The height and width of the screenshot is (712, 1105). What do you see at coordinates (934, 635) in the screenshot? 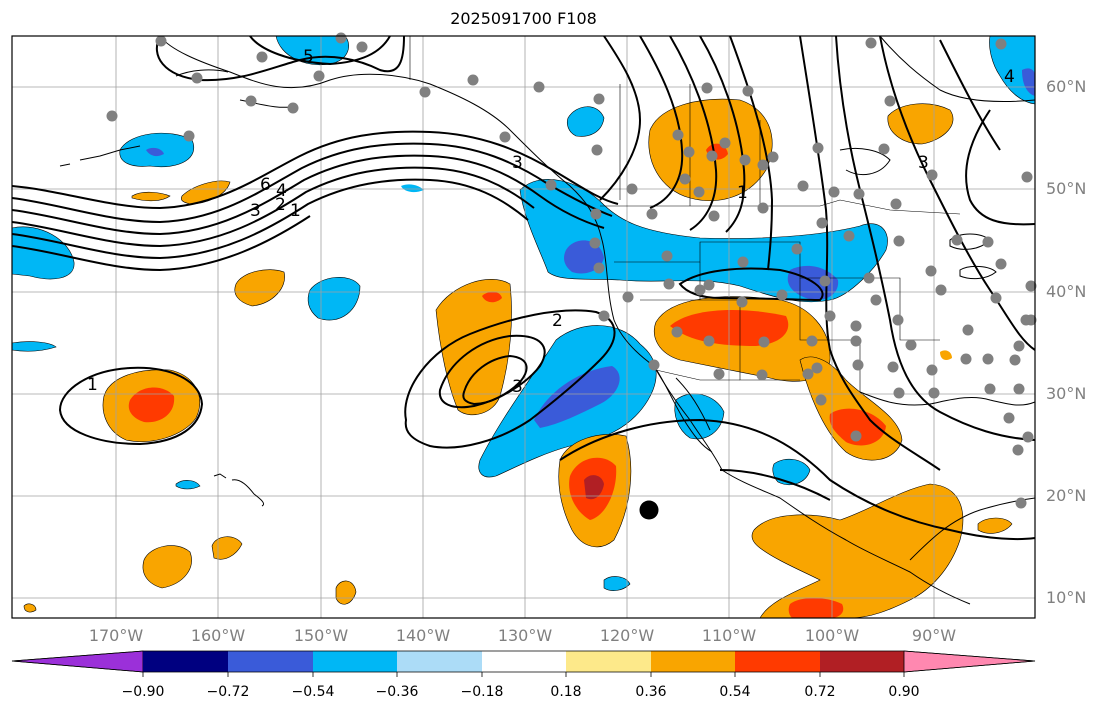
I see `lon-label: 90°W` at bounding box center [934, 635].